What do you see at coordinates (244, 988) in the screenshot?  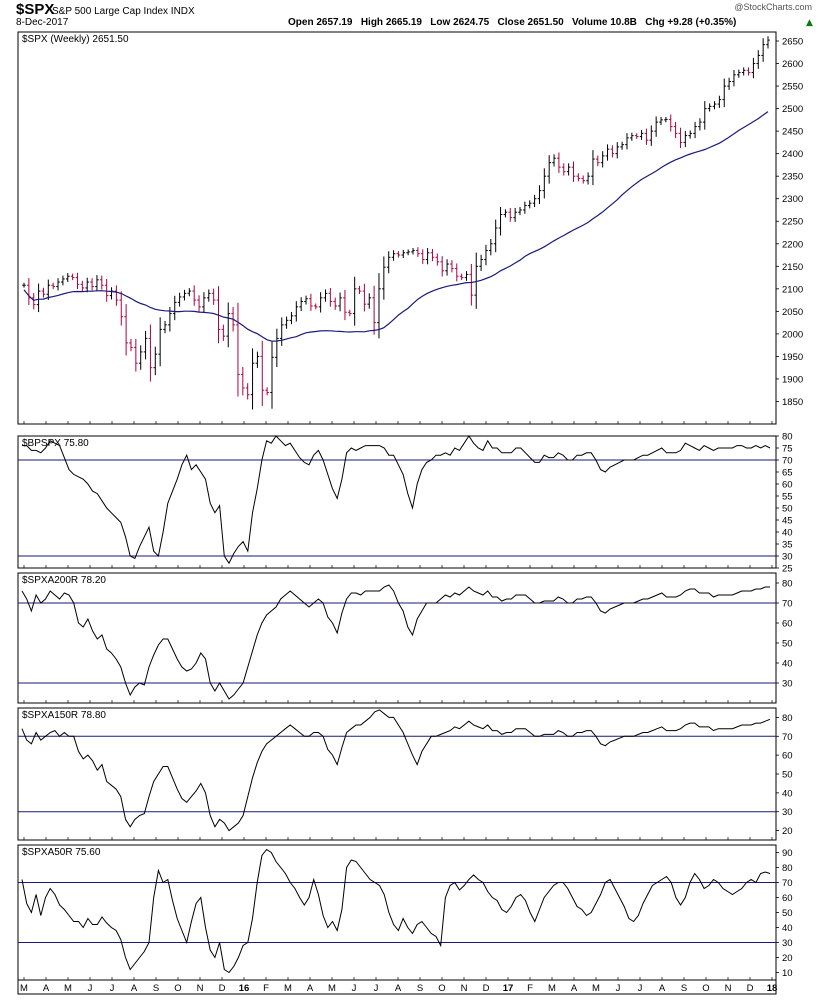 I see `x-tick-label: 16` at bounding box center [244, 988].